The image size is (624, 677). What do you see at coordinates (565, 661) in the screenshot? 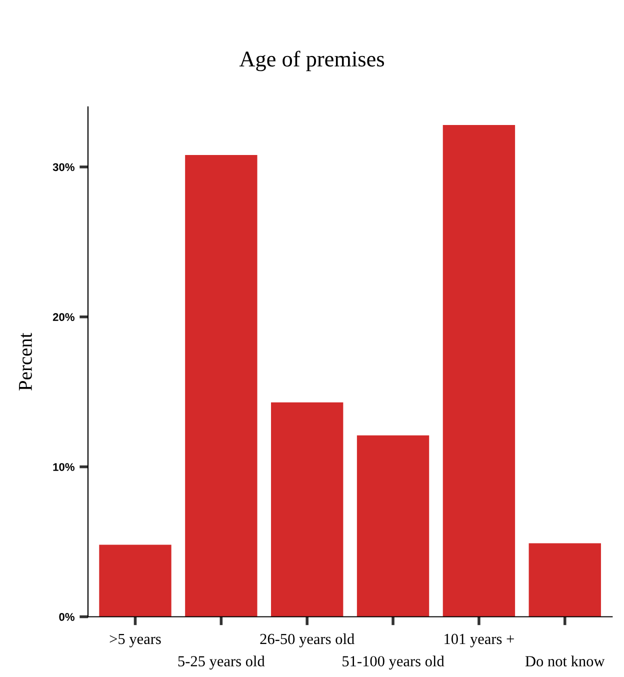
I see `x-tick-label: Do not know` at bounding box center [565, 661].